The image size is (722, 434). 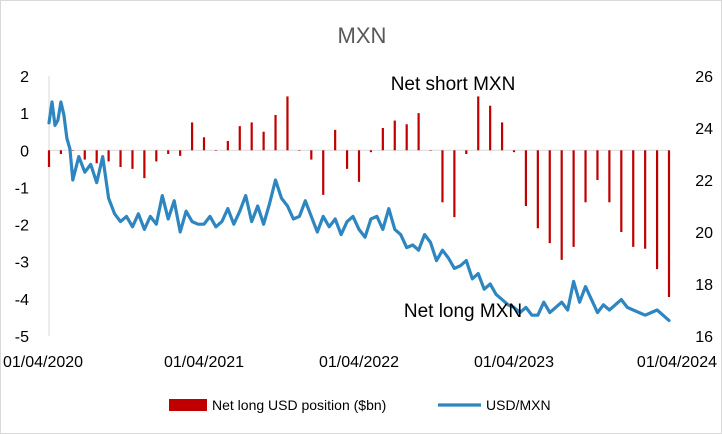 What do you see at coordinates (22, 263) in the screenshot?
I see `y-left-tick-label: -3` at bounding box center [22, 263].